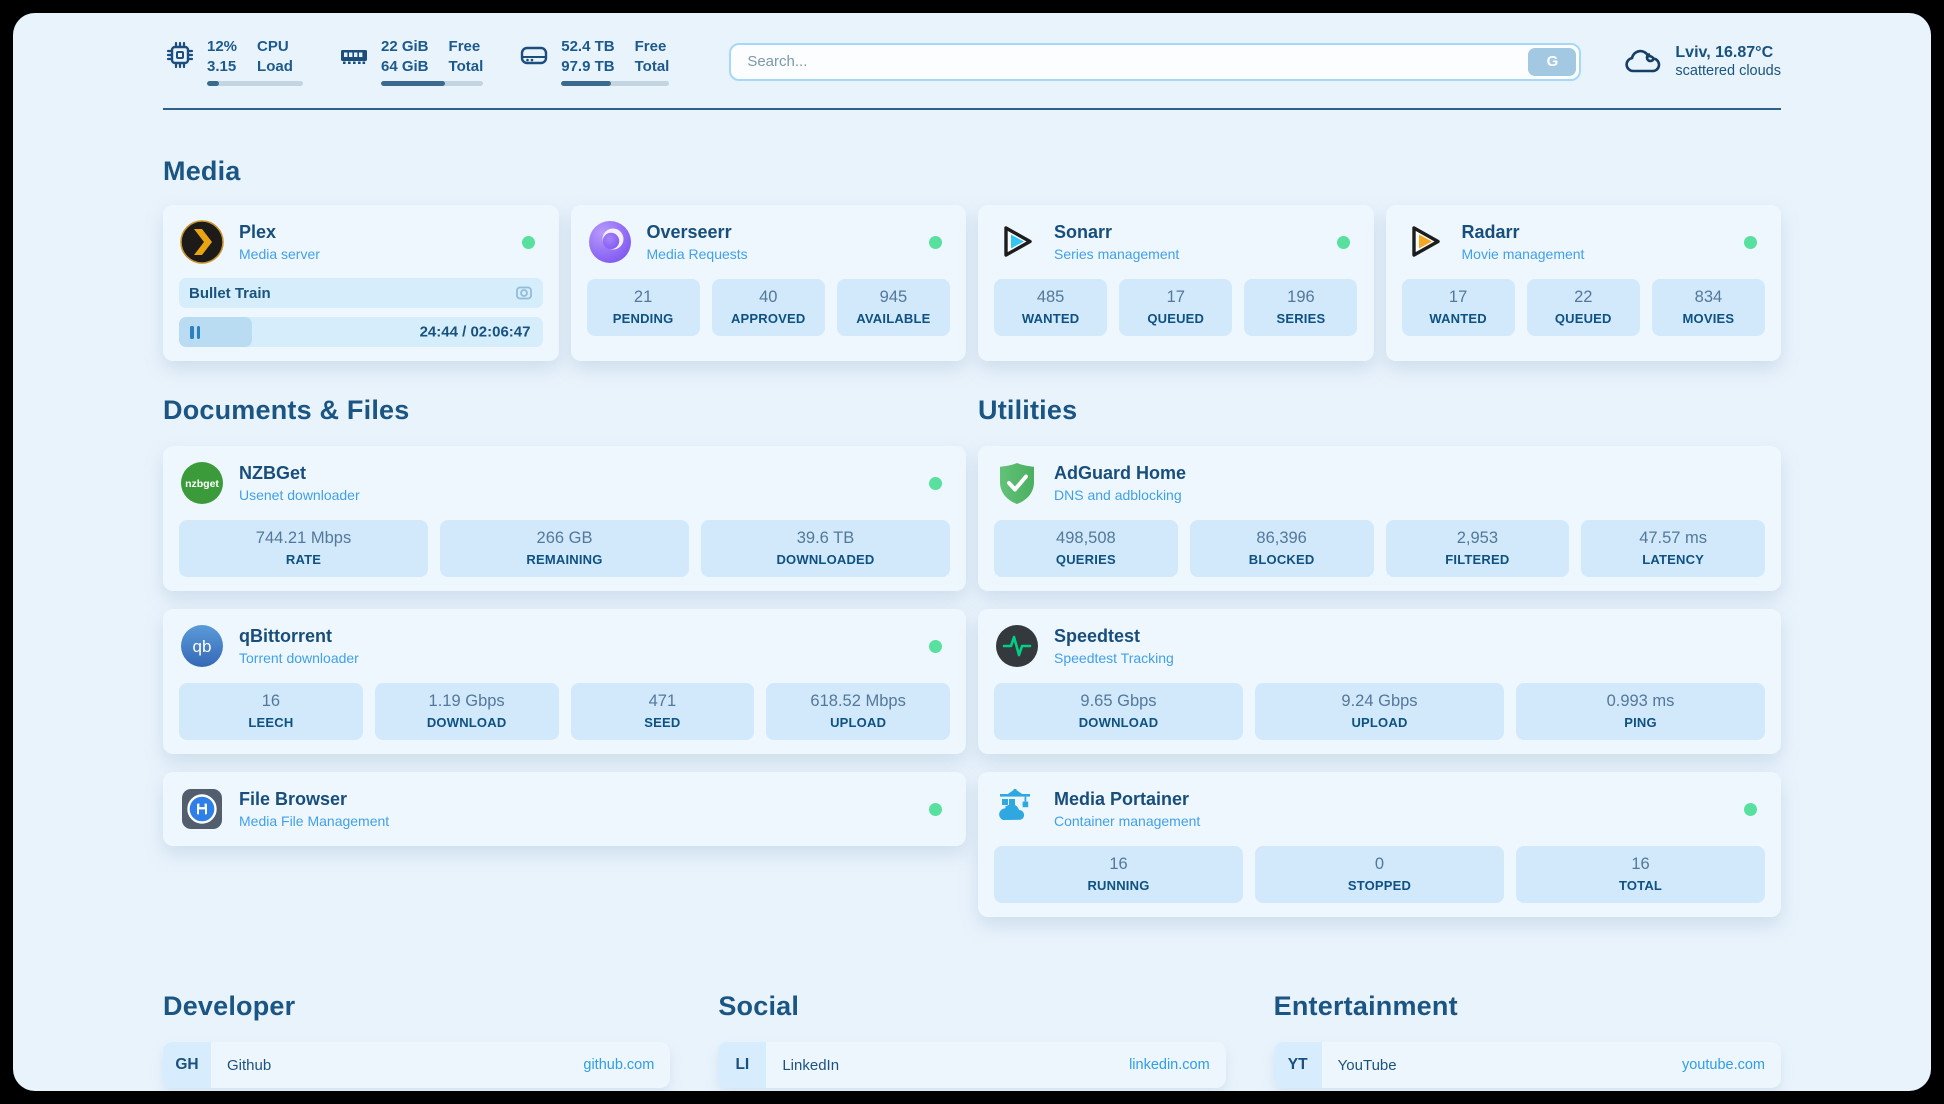 This screenshot has height=1104, width=1944. I want to click on linkedin-url: linkedin.com, so click(1169, 1065).